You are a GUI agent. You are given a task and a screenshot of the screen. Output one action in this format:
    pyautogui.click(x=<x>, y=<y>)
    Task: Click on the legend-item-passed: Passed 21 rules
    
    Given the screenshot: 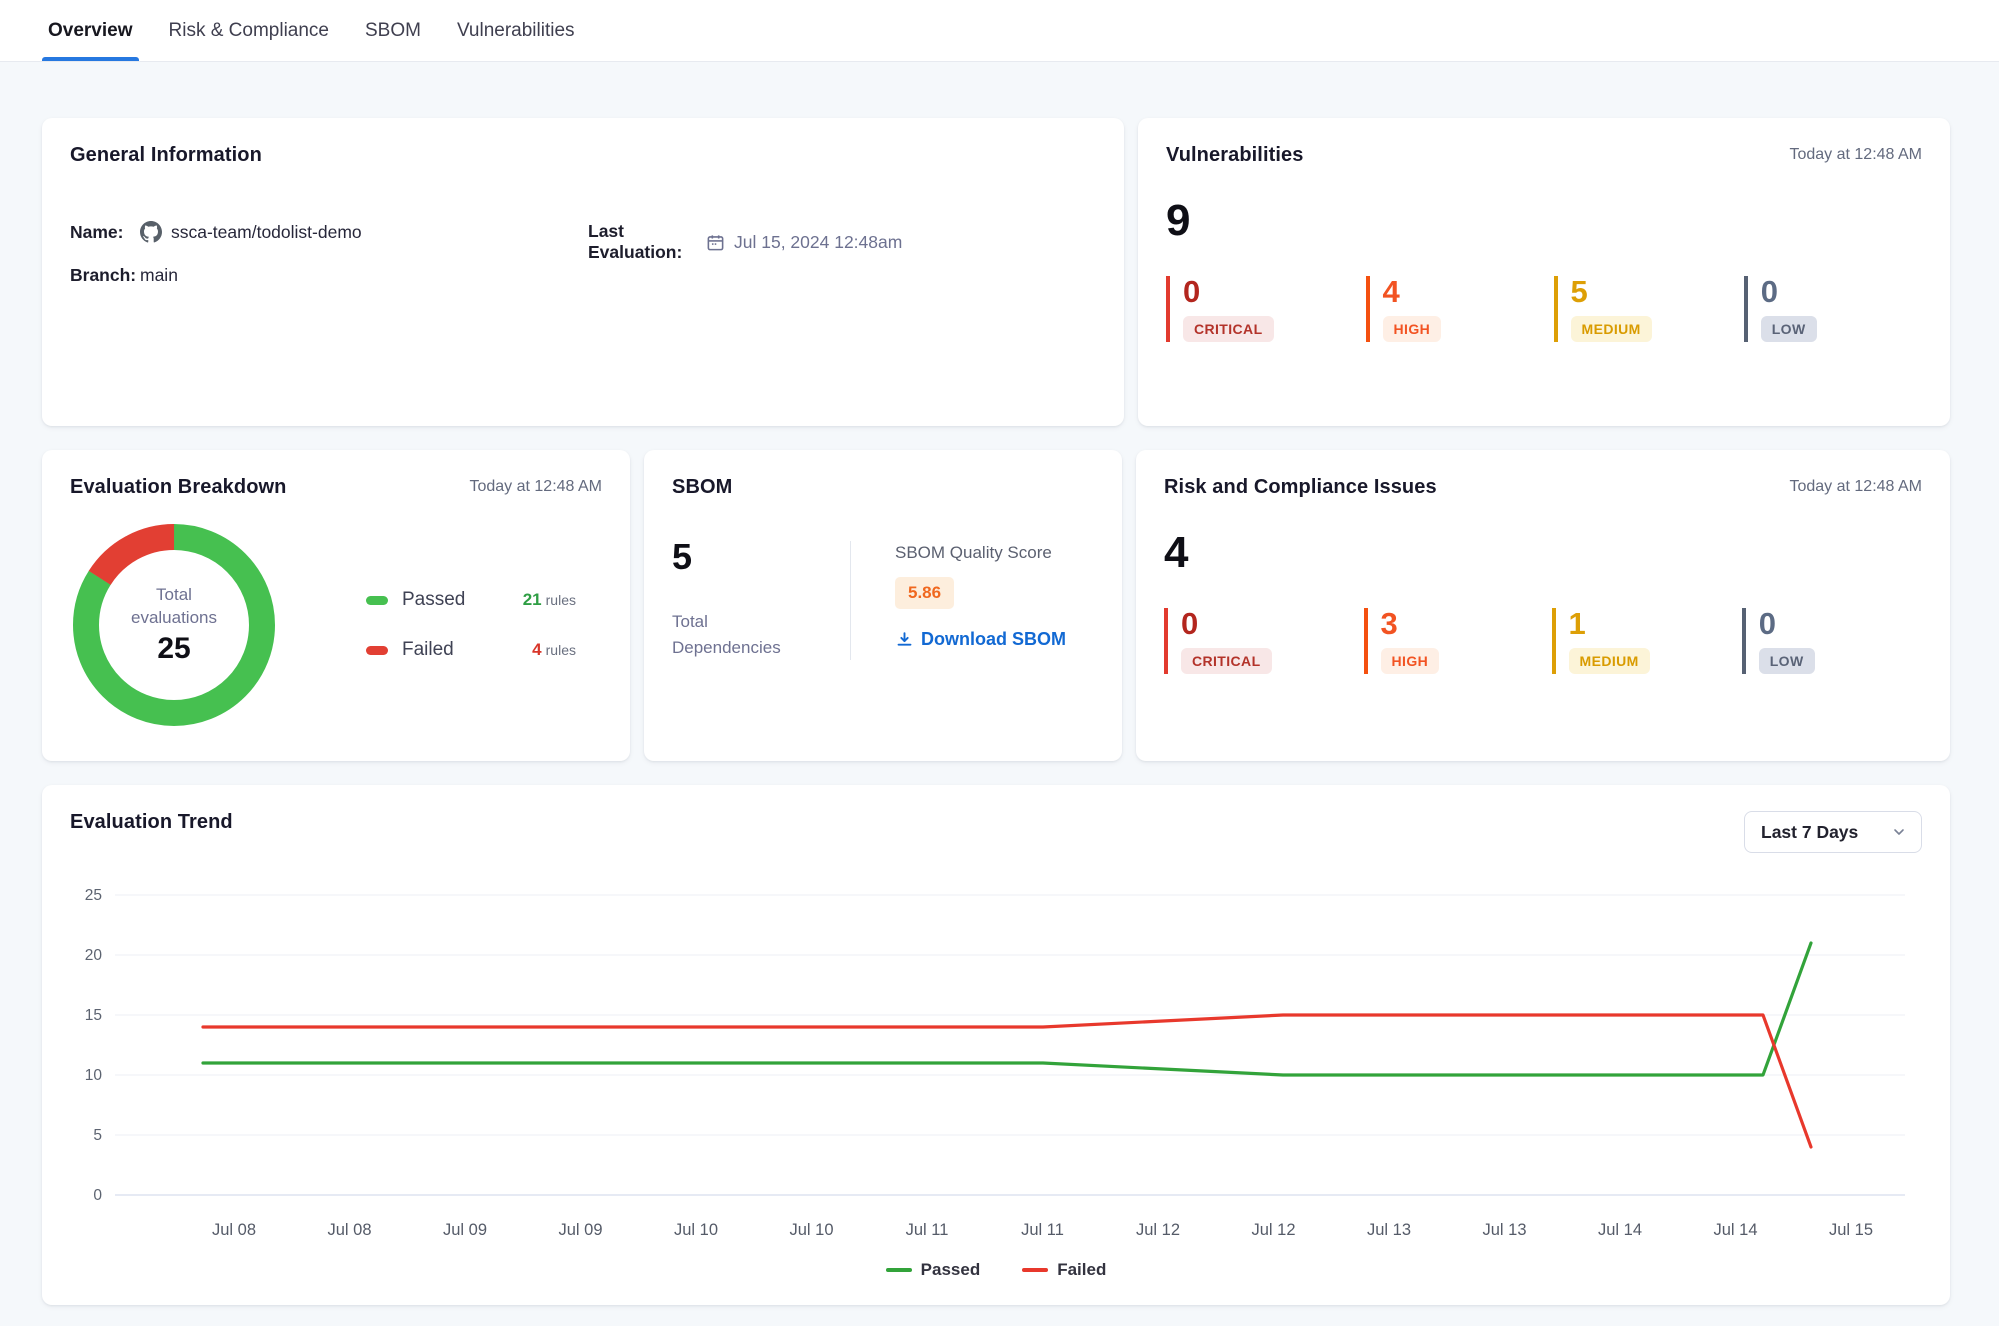 What is the action you would take?
    pyautogui.click(x=471, y=600)
    